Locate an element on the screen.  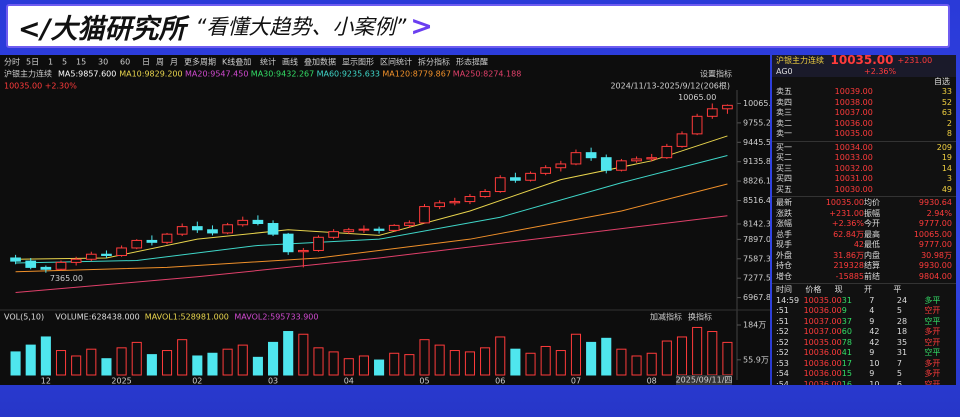
order-label: 卖四 is located at coordinates (784, 102).